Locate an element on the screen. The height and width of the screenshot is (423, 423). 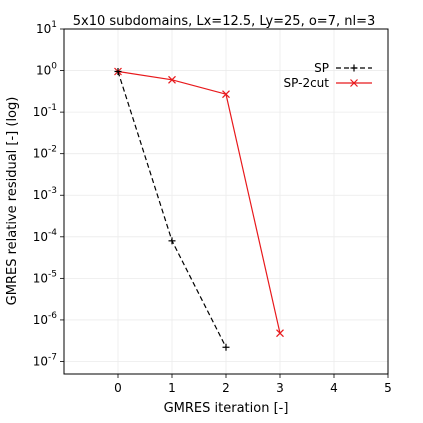
x-axis-label: GMRES iteration [-] is located at coordinates (226, 408).